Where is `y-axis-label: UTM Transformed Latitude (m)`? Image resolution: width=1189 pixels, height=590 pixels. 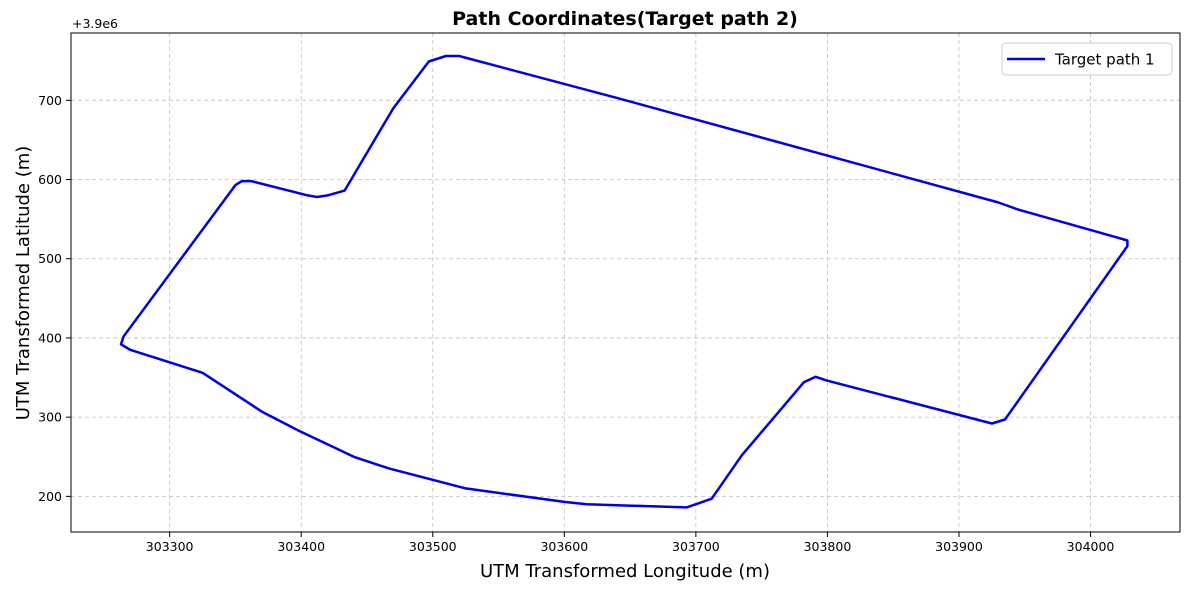 y-axis-label: UTM Transformed Latitude (m) is located at coordinates (23, 283).